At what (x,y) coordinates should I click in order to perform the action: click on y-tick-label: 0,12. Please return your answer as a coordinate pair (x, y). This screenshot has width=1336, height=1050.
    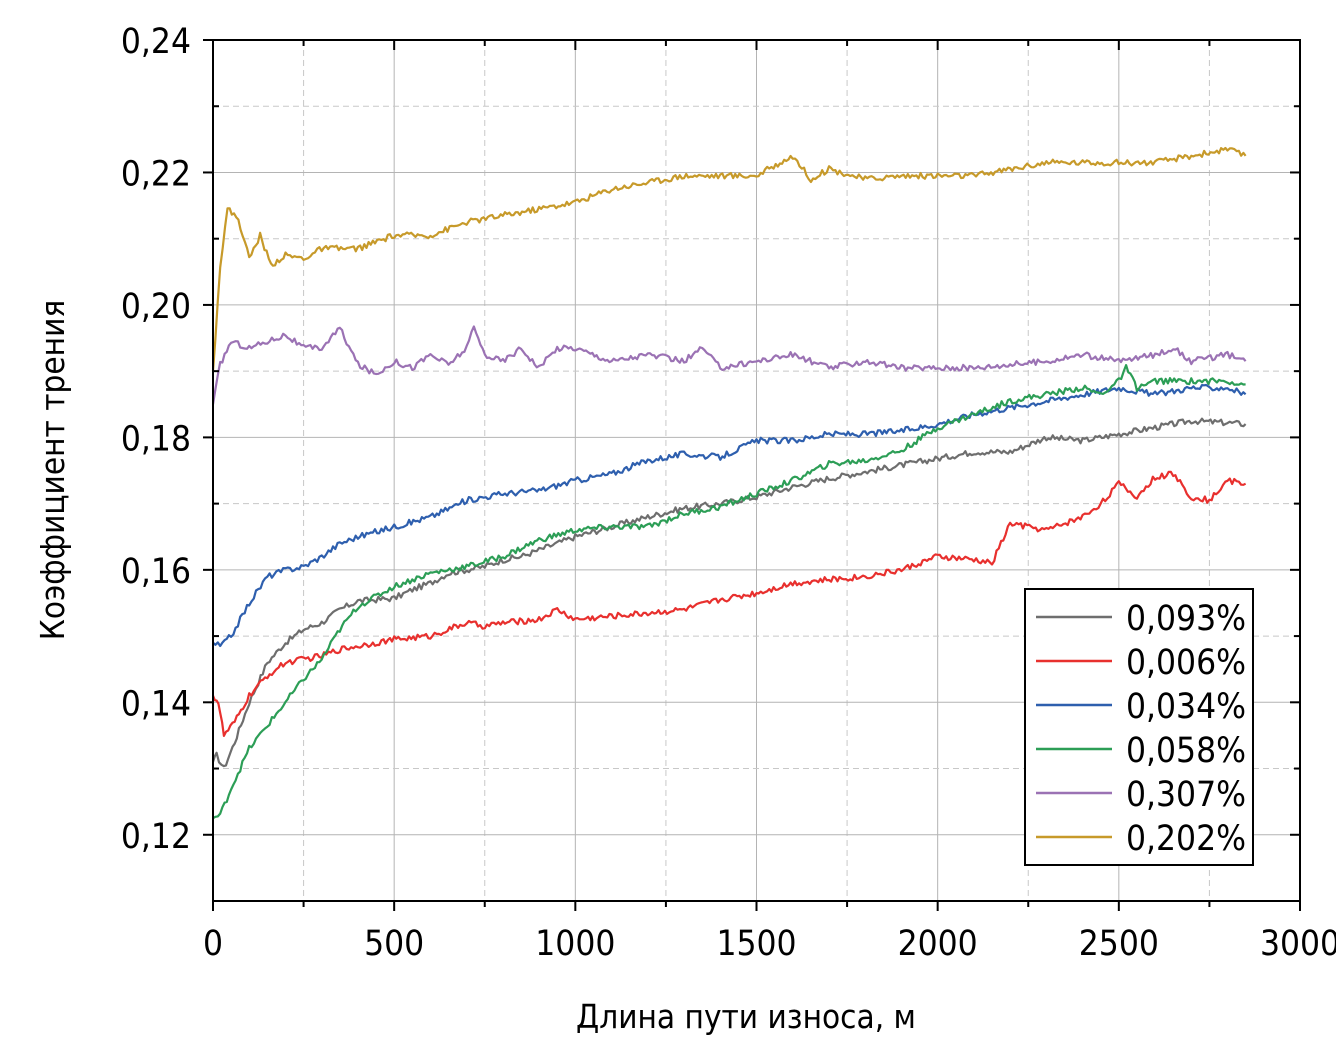
    Looking at the image, I should click on (156, 837).